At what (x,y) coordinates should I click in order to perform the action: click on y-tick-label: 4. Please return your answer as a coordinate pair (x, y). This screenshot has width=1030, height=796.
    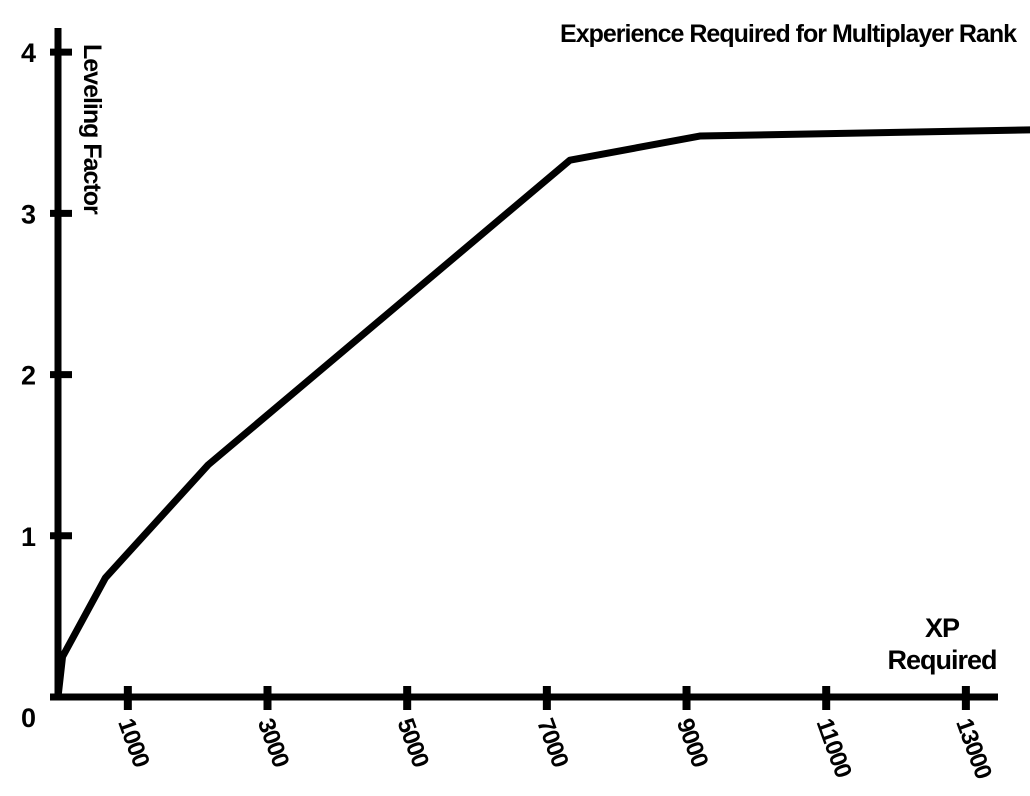
    Looking at the image, I should click on (28, 53).